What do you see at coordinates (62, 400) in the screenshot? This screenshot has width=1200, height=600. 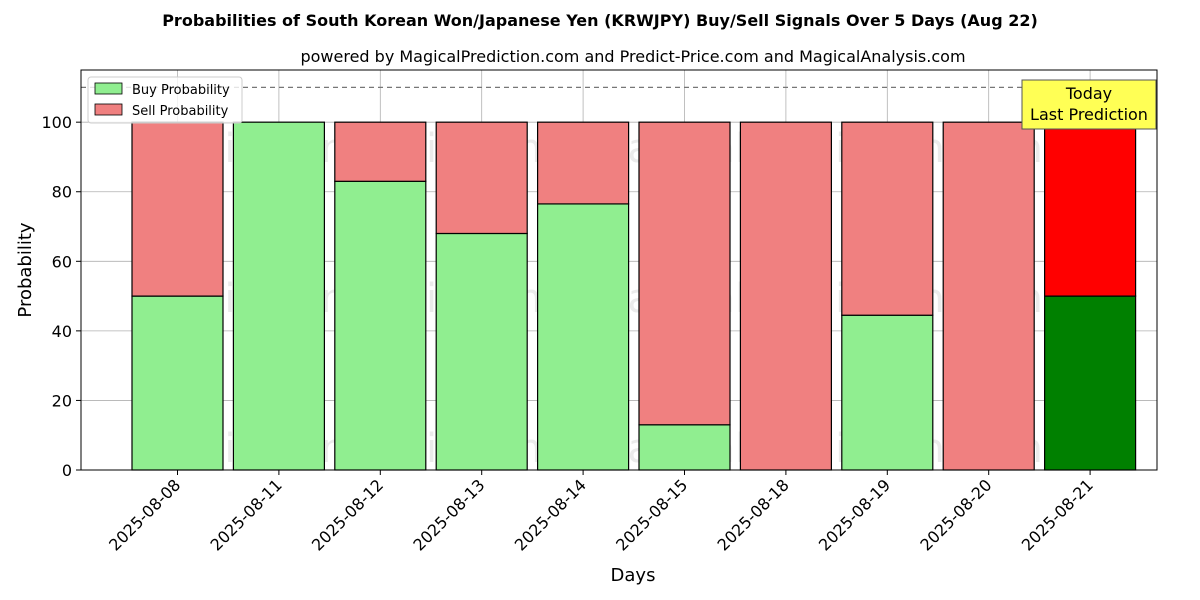 I see `y-tick-label: 20` at bounding box center [62, 400].